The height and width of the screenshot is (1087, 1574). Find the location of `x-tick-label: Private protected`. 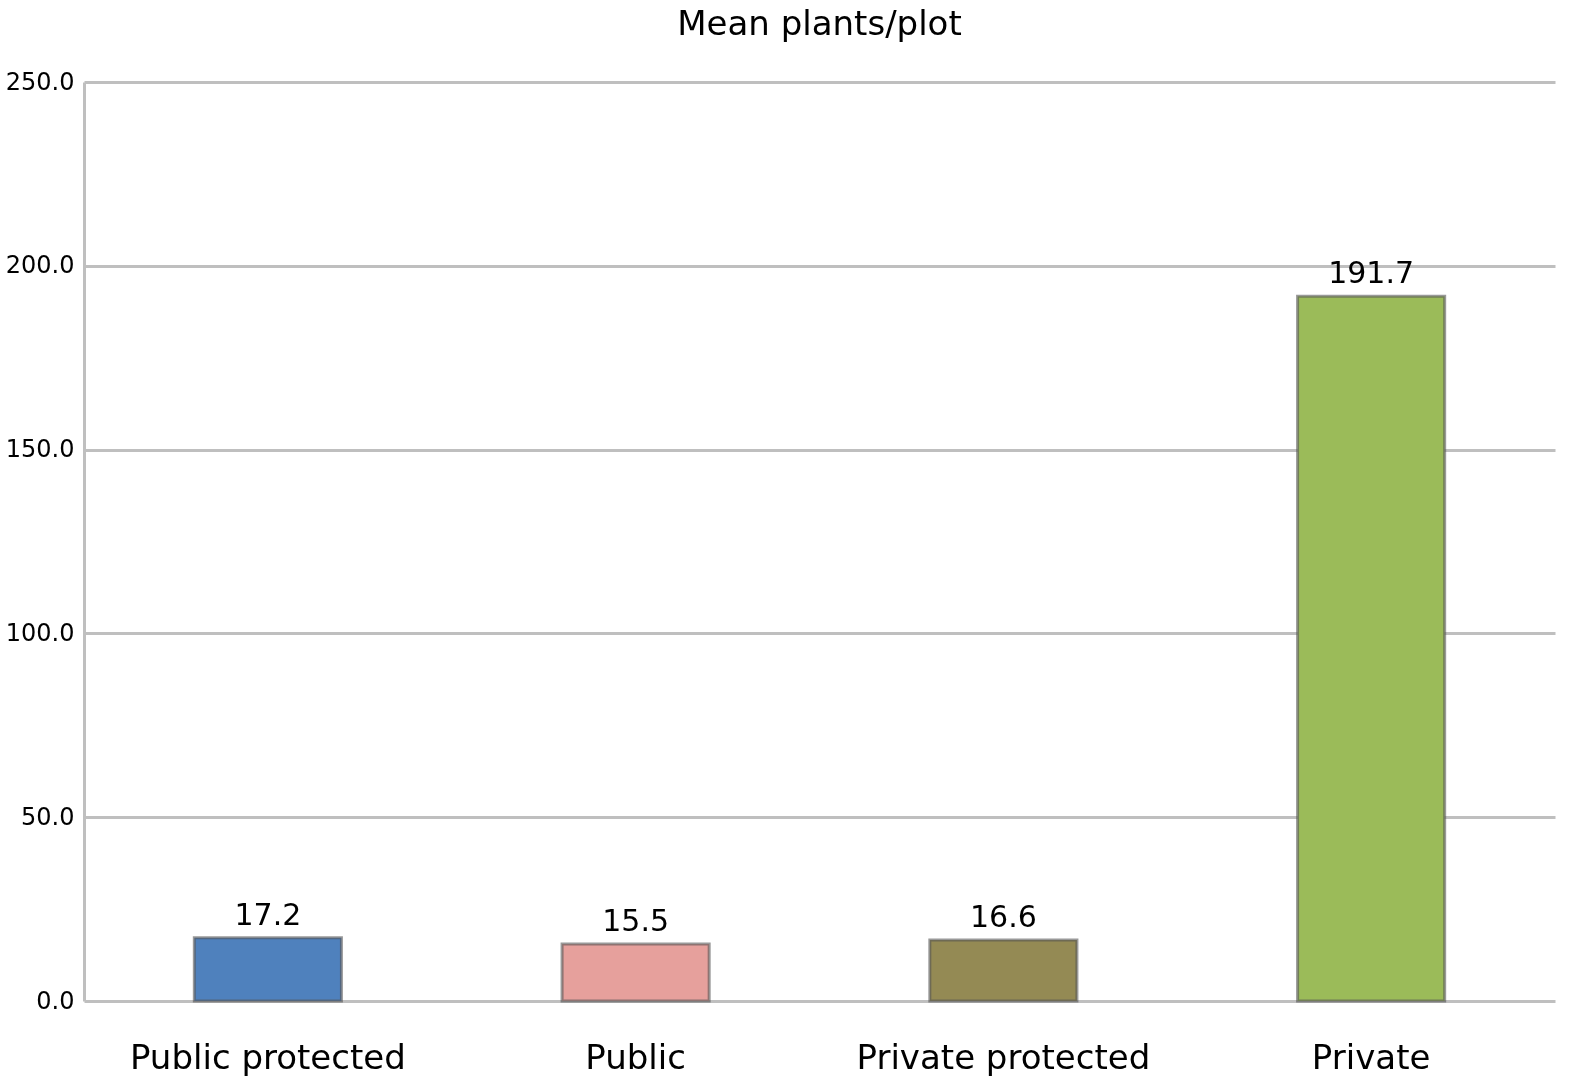

x-tick-label: Private protected is located at coordinates (1003, 1056).